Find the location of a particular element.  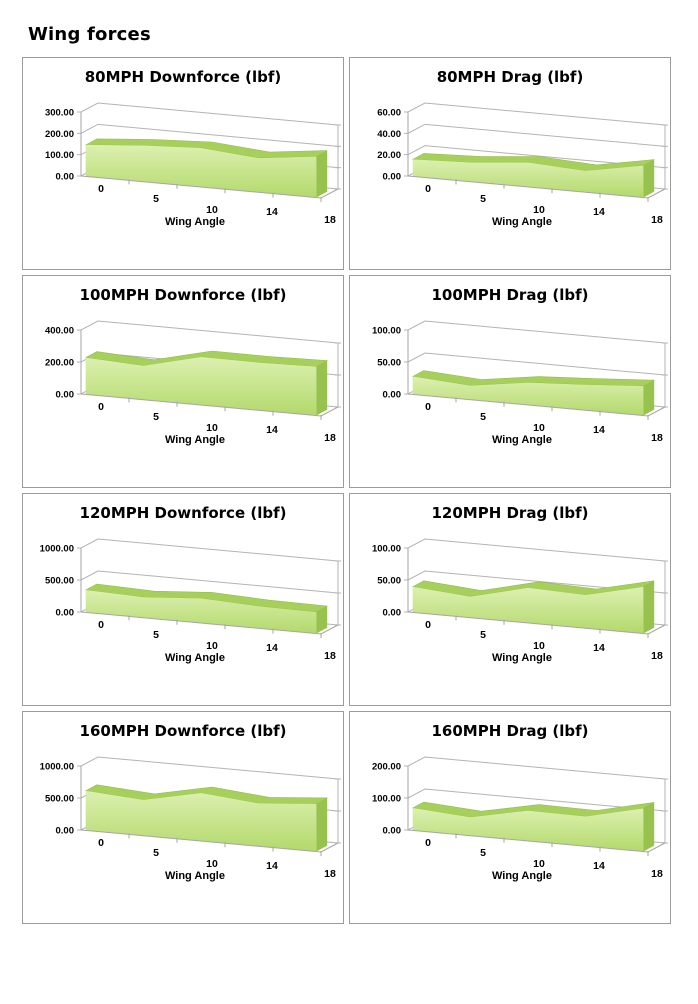

svg-text: 60.00 is located at coordinates (389, 113).